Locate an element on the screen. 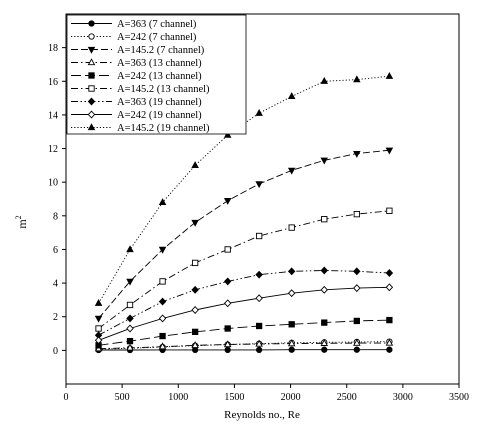  x-tick-label: 2000 is located at coordinates (291, 397).